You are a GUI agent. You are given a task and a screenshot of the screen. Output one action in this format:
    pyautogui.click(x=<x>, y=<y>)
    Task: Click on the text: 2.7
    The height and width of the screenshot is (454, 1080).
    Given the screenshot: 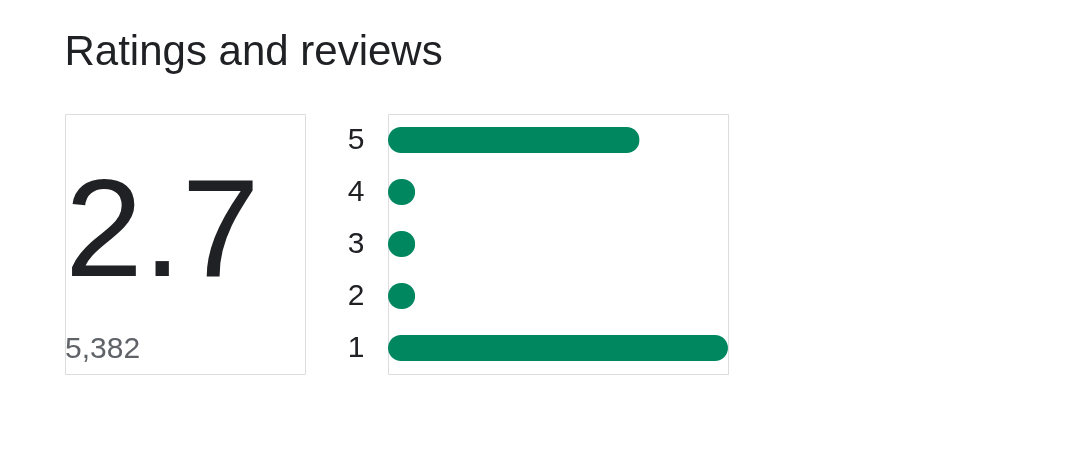 What is the action you would take?
    pyautogui.click(x=162, y=227)
    